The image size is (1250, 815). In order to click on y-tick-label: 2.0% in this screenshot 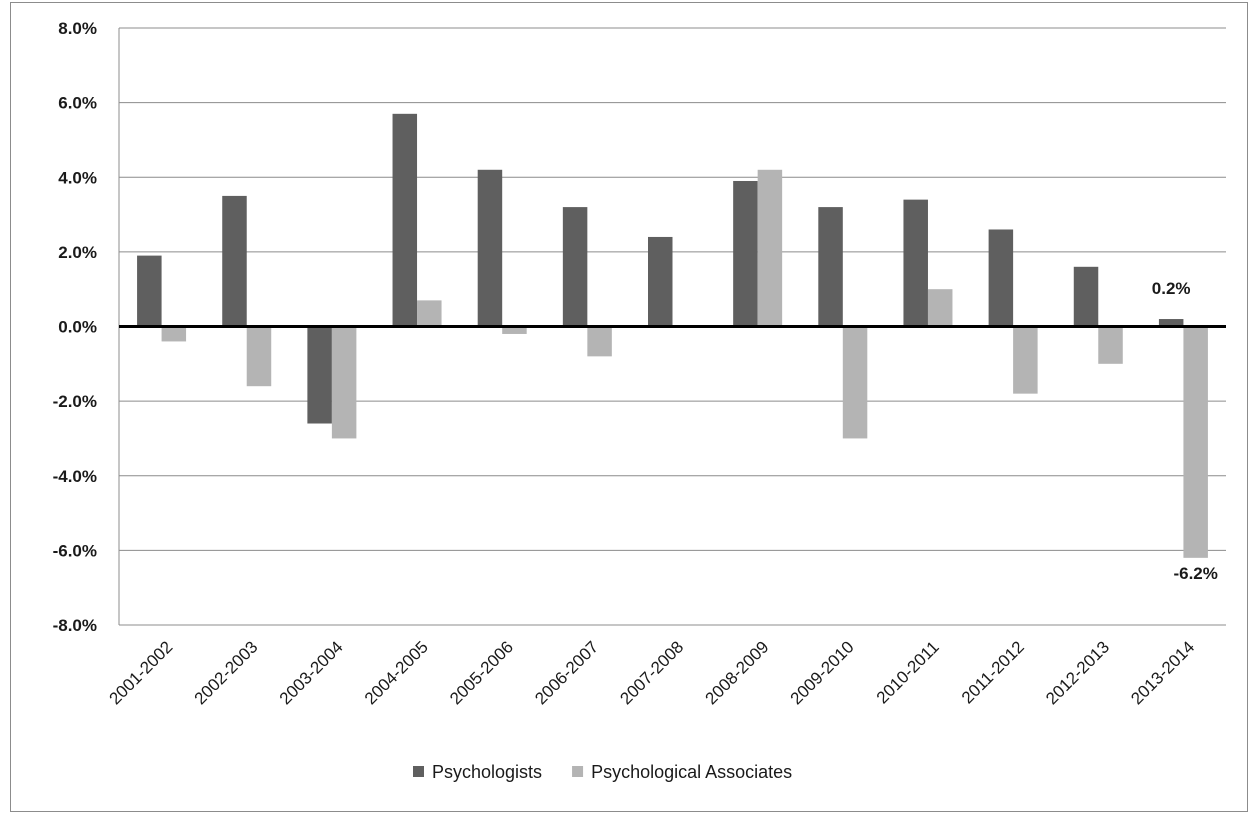, I will do `click(77, 252)`.